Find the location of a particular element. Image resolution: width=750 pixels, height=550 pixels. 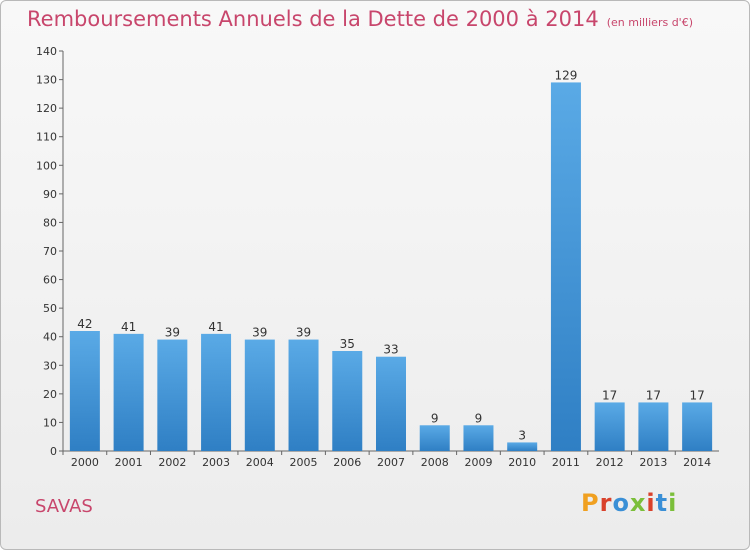

logo-letter: r is located at coordinates (606, 503).